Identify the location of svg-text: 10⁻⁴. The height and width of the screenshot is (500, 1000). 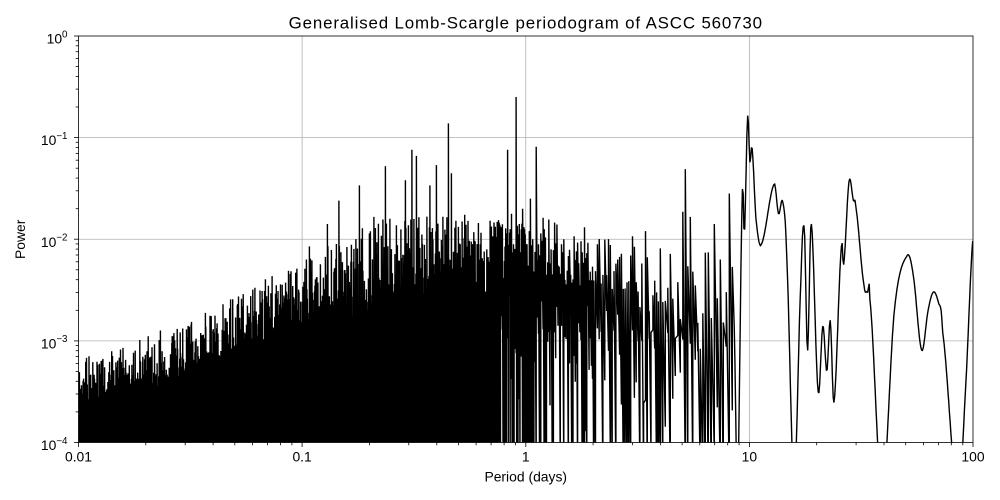
(54, 444).